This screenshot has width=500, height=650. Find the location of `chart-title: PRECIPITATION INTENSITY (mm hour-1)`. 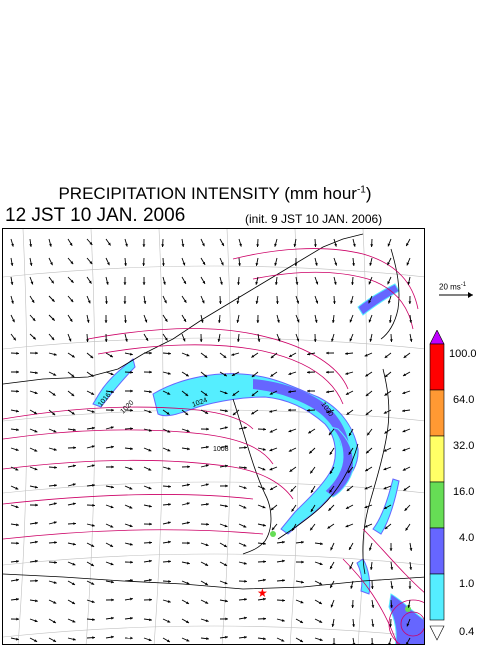

chart-title: PRECIPITATION INTENSITY (mm hour-1) is located at coordinates (215, 193).